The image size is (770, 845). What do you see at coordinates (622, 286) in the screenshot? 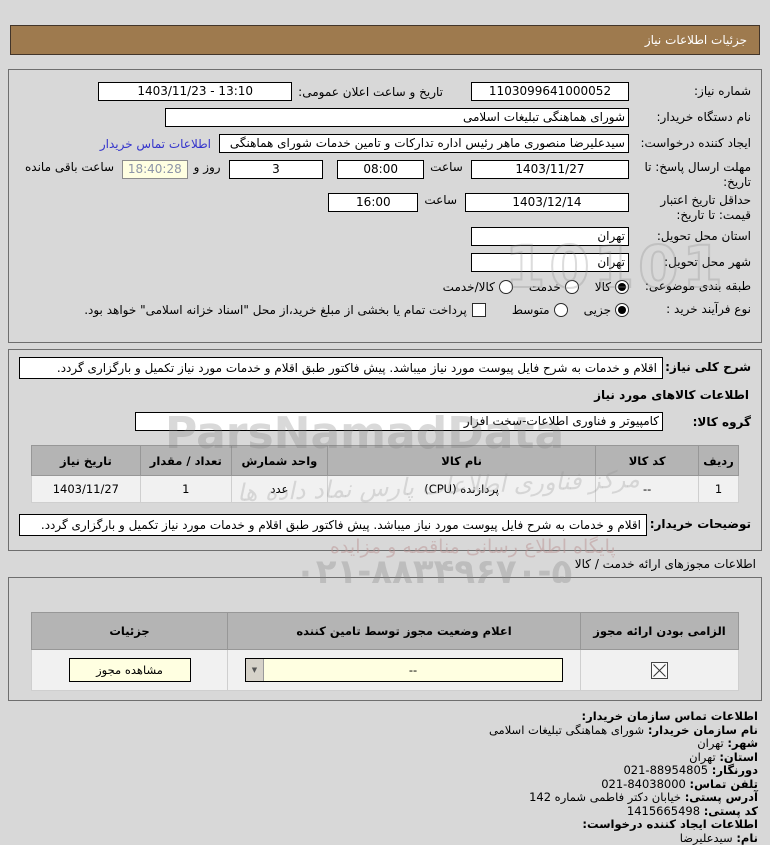
I see `category-radio-goods` at bounding box center [622, 286].